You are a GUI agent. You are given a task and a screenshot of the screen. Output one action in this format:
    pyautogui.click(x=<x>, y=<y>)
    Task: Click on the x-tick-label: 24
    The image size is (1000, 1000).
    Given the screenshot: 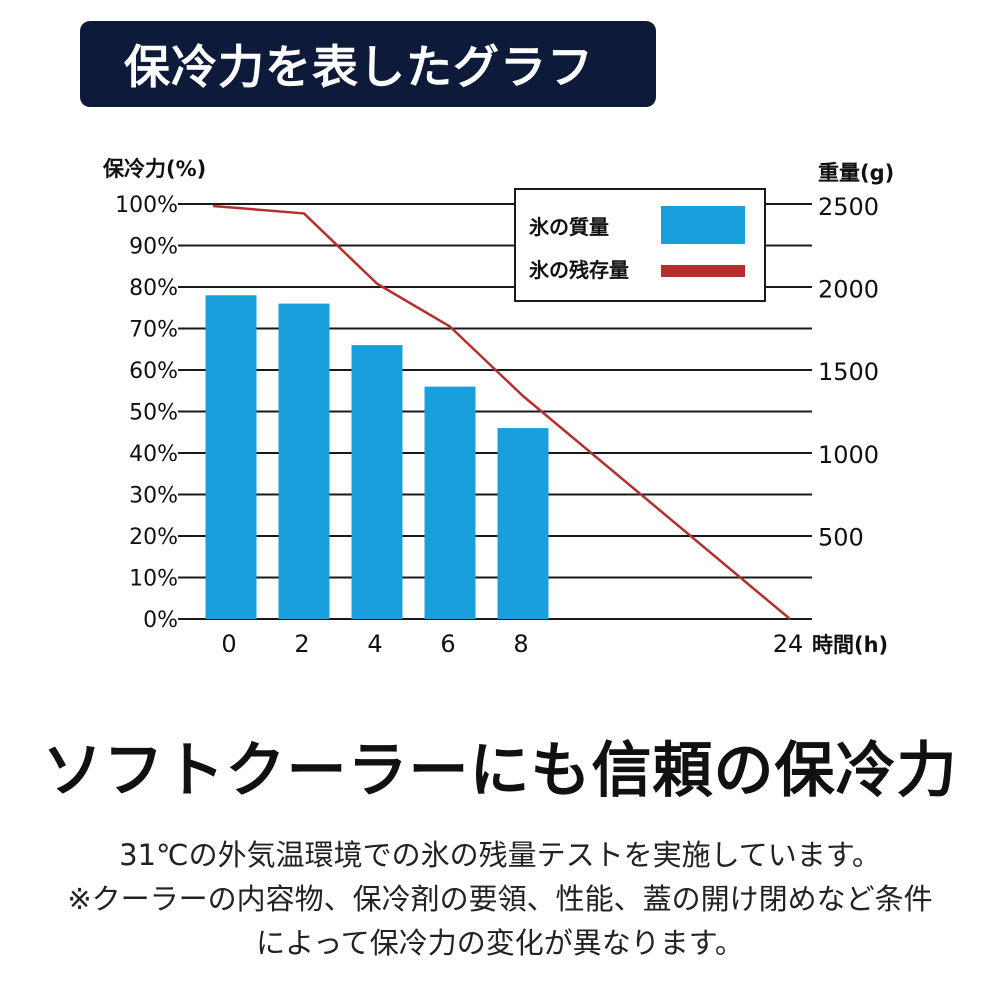 What is the action you would take?
    pyautogui.click(x=788, y=644)
    